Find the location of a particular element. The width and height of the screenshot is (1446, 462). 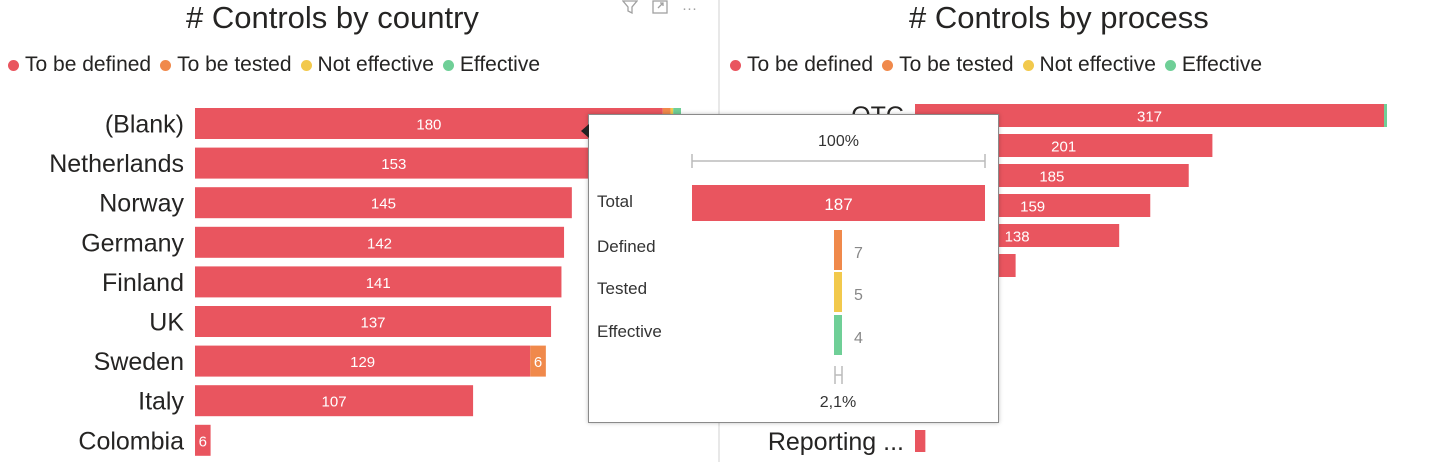

tooltip-value: 5 is located at coordinates (858, 295).